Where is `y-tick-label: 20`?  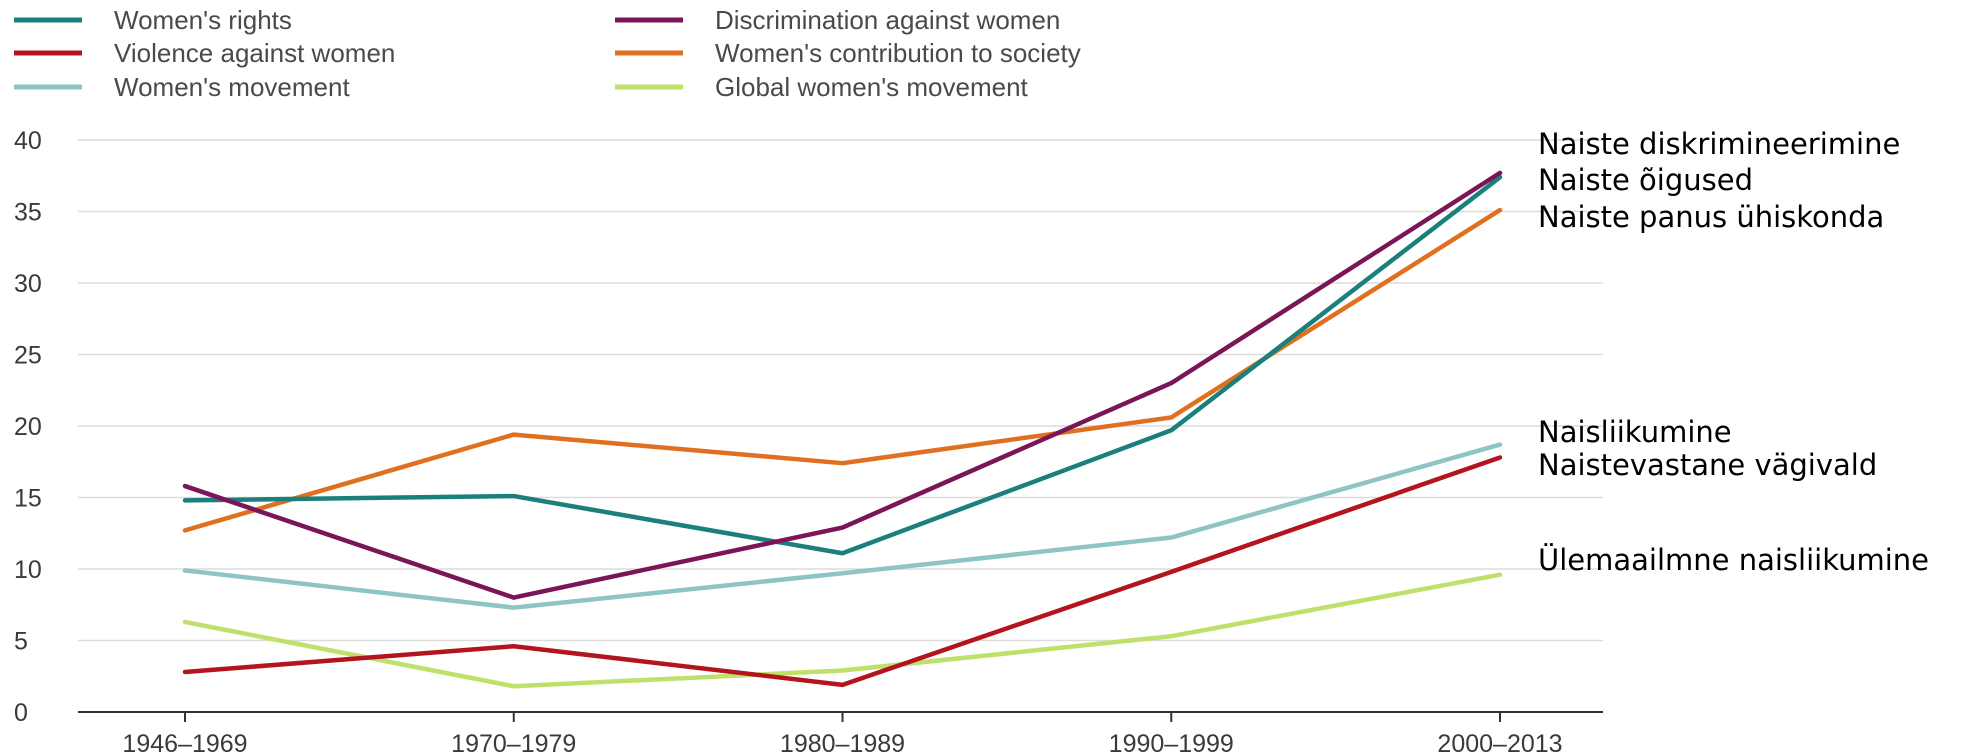
y-tick-label: 20 is located at coordinates (28, 427).